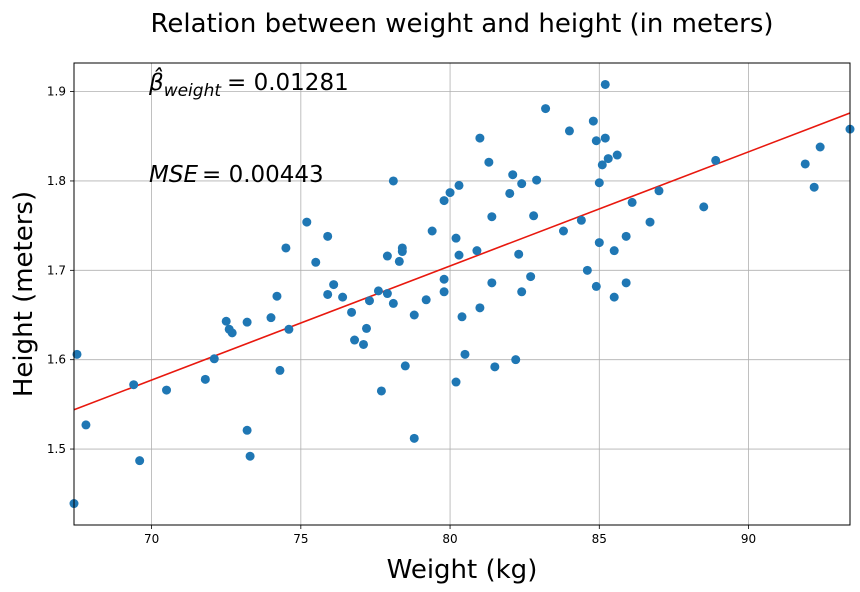 The width and height of the screenshot is (860, 592). What do you see at coordinates (263, 175) in the screenshot?
I see `mse-value: = 0.00443` at bounding box center [263, 175].